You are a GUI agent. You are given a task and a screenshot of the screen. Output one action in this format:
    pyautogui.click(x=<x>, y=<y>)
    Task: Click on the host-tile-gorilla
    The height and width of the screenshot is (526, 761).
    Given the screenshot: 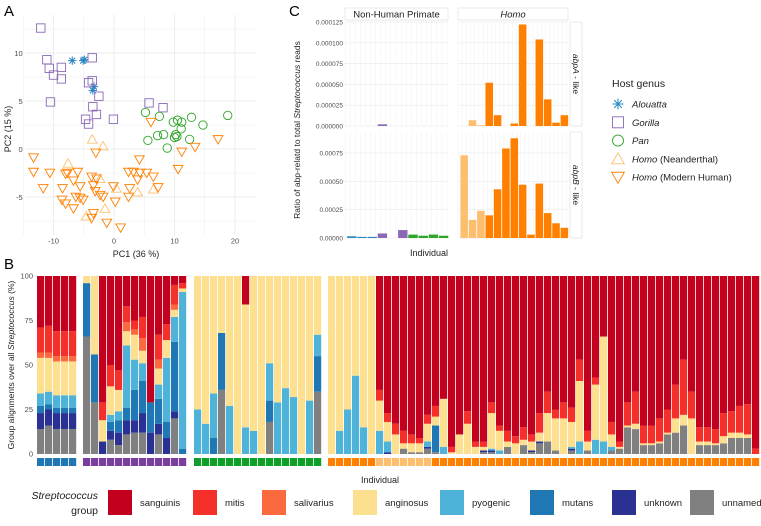 What is the action you would take?
    pyautogui.click(x=111, y=462)
    